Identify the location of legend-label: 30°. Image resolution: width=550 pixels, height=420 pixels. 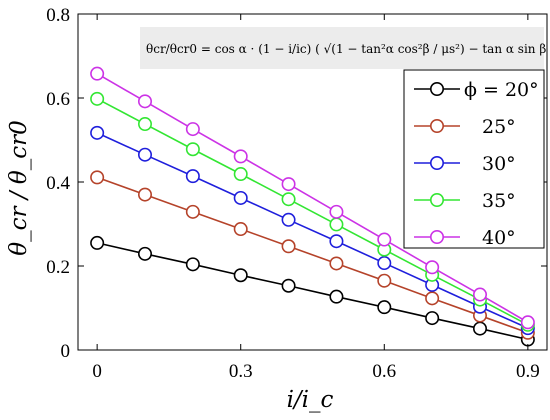
(499, 164).